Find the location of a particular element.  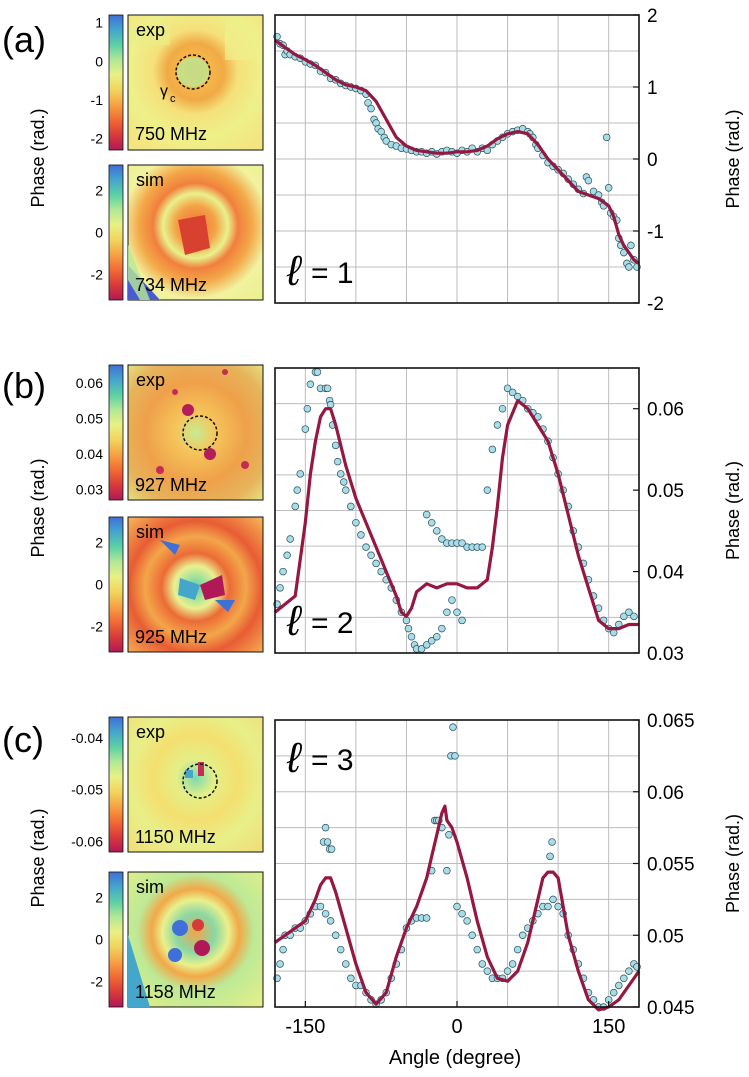

colorbar-tick-label: 2 is located at coordinates (99, 897).